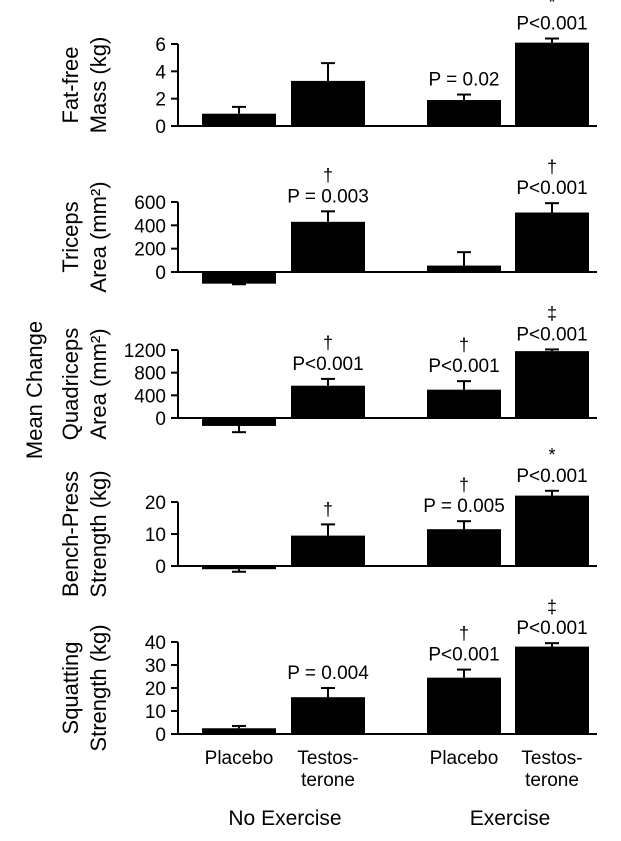  What do you see at coordinates (155, 712) in the screenshot?
I see `panel-5-tick-label-10: 10` at bounding box center [155, 712].